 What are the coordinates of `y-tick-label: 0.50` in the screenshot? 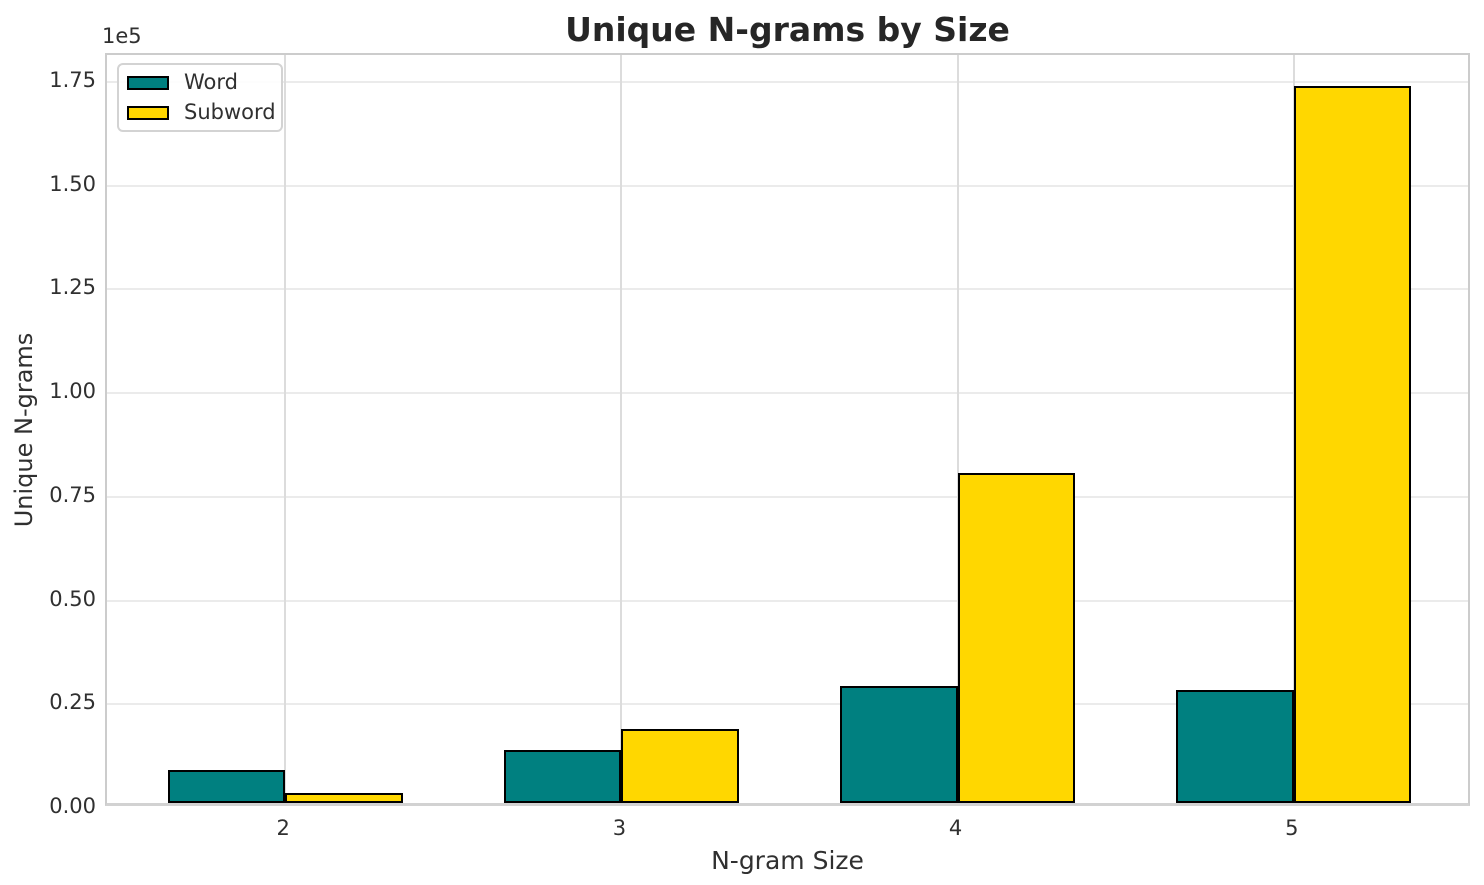 It's located at (72, 598).